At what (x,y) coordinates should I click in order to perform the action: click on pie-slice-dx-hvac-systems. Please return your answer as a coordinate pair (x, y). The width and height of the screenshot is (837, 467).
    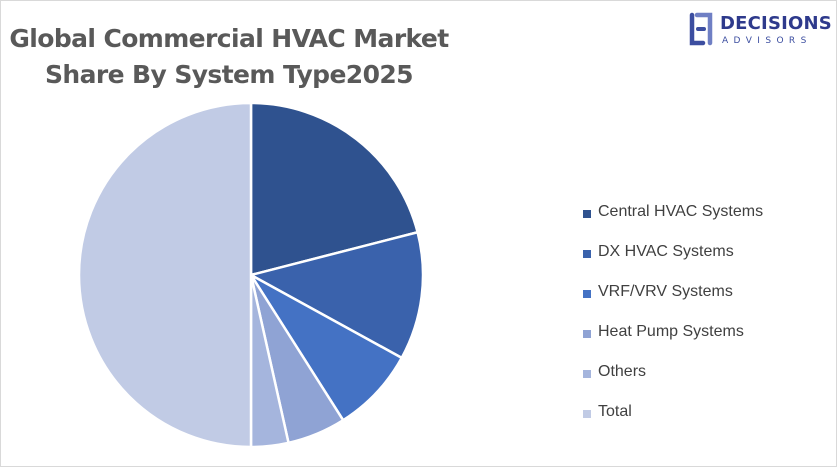
    Looking at the image, I should click on (337, 295).